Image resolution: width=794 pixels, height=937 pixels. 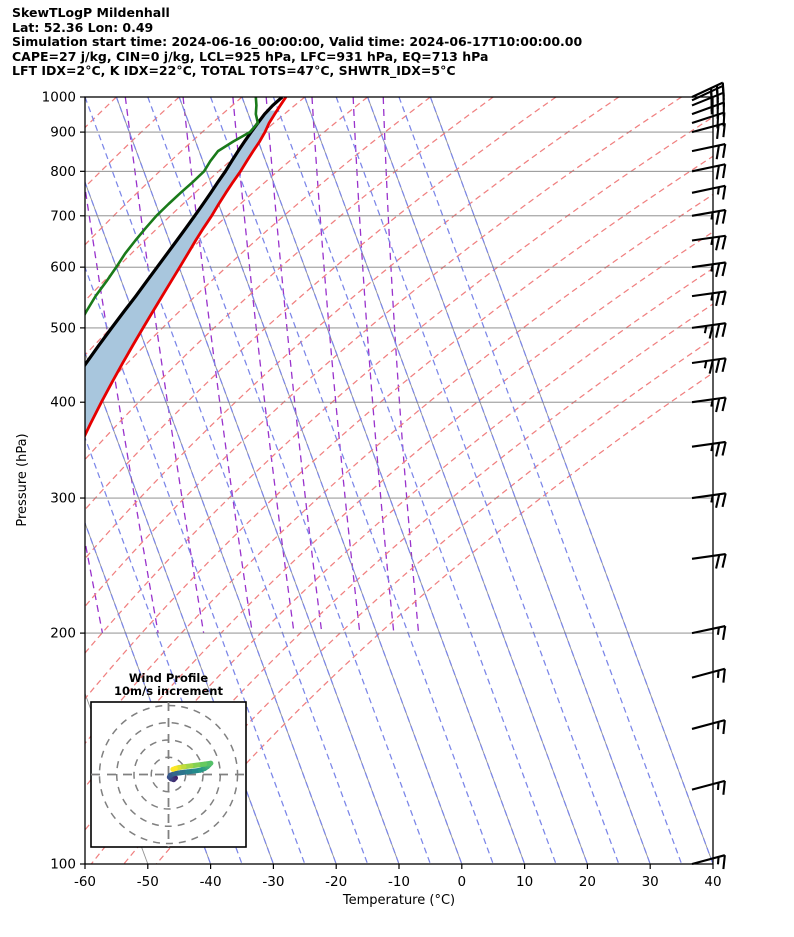 I want to click on moist-adiabat--35, so click(x=164, y=650).